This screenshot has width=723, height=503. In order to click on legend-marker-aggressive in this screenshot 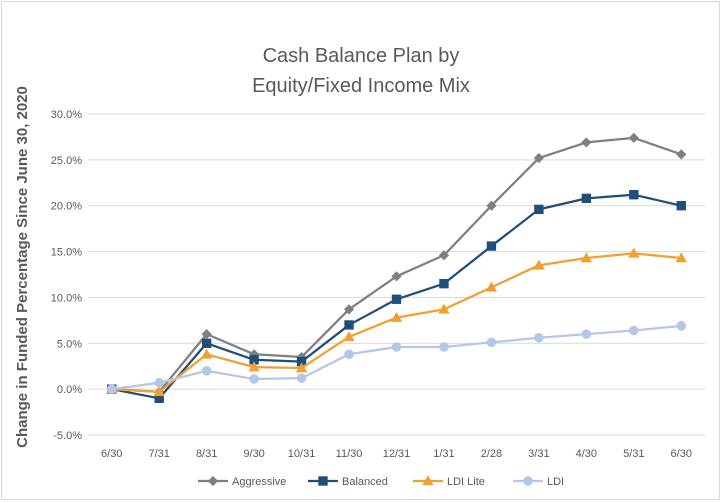, I will do `click(213, 481)`.